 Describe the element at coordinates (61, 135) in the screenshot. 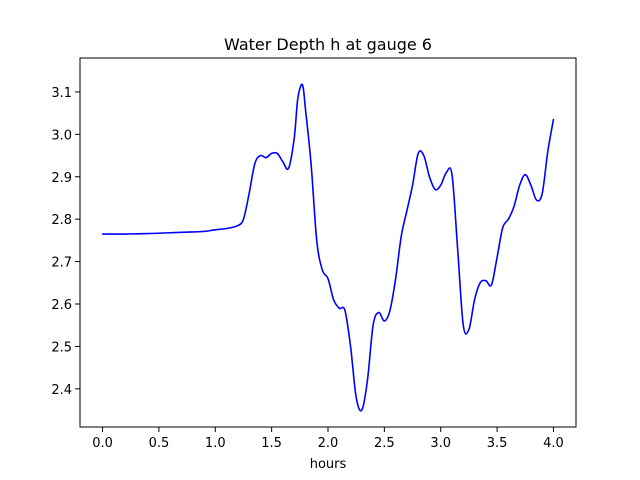

I see `y-tick-label: 3.0` at that location.